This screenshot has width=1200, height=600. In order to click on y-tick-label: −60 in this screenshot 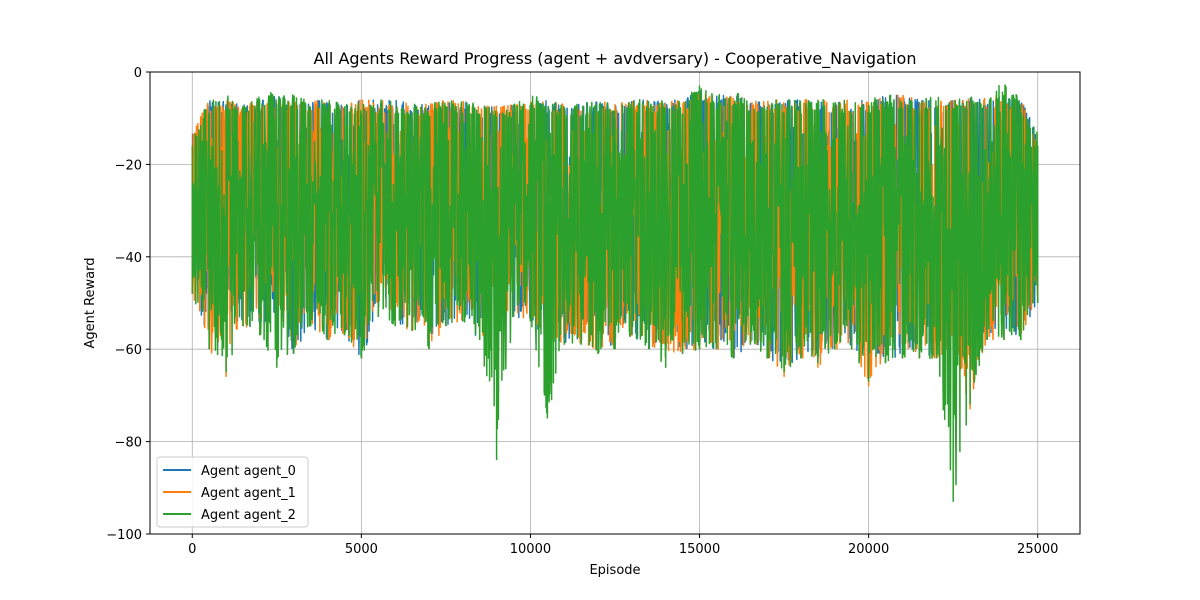, I will do `click(128, 350)`.